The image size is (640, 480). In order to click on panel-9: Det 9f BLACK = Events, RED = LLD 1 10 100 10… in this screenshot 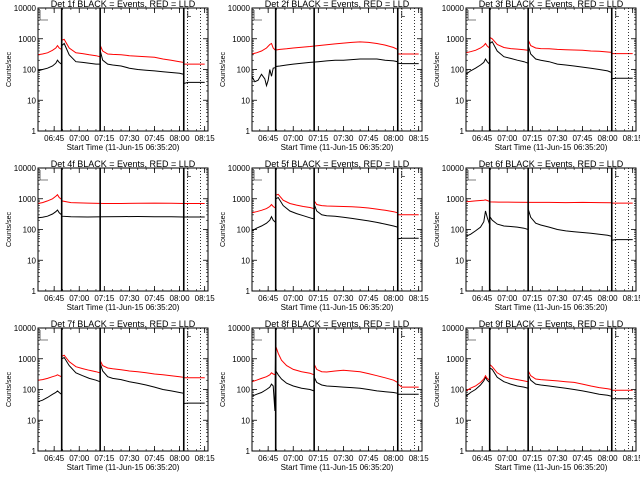, I will do `click(537, 395)`.